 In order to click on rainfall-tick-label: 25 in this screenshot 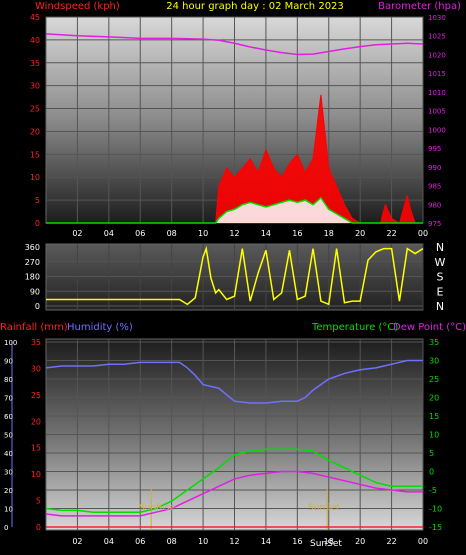, I will do `click(36, 395)`.